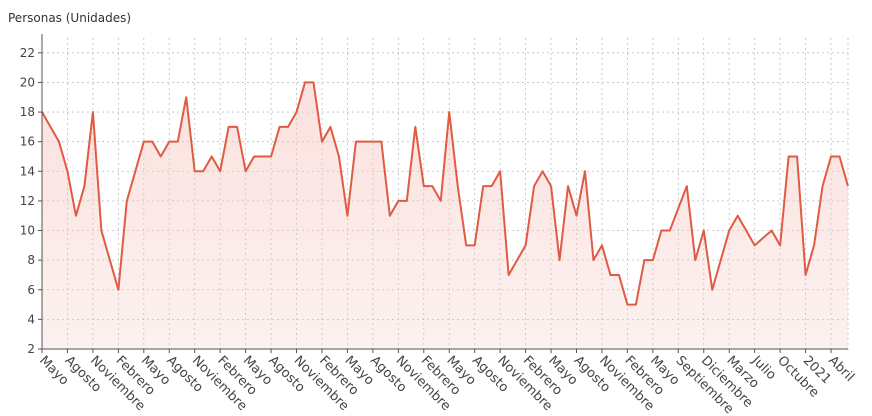 This screenshot has width=872, height=416. I want to click on y-axis-label: Personas (Unidades), so click(69, 18).